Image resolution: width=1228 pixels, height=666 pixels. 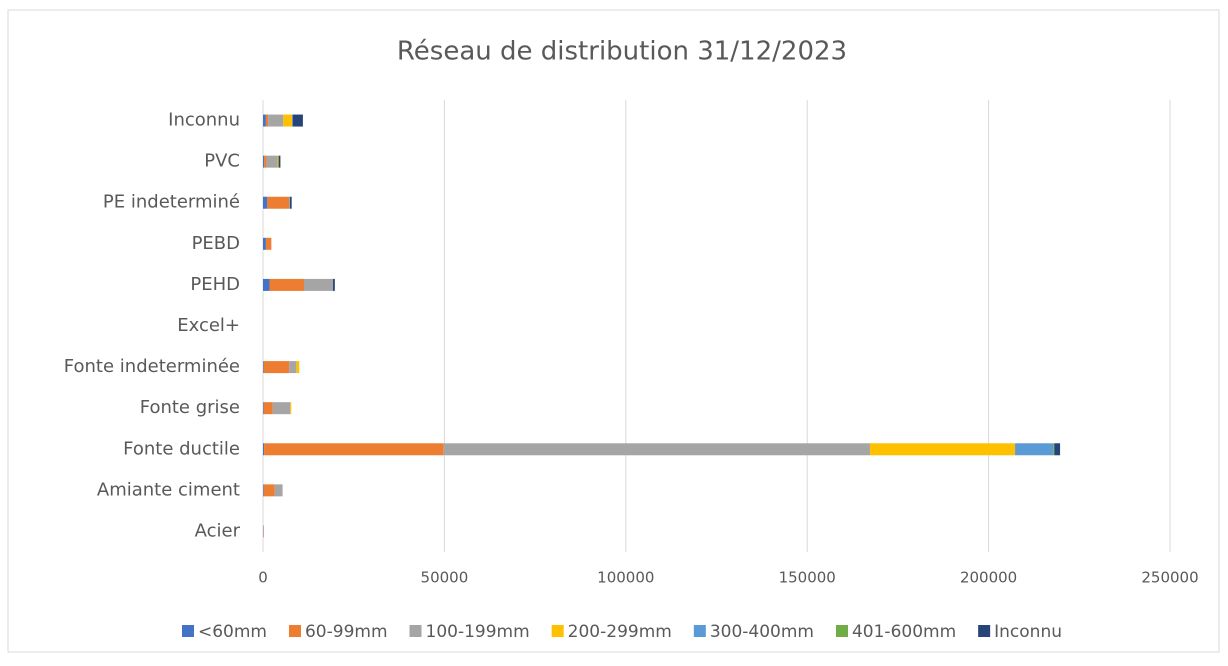 I want to click on x-tick-label: 150000, so click(x=807, y=578).